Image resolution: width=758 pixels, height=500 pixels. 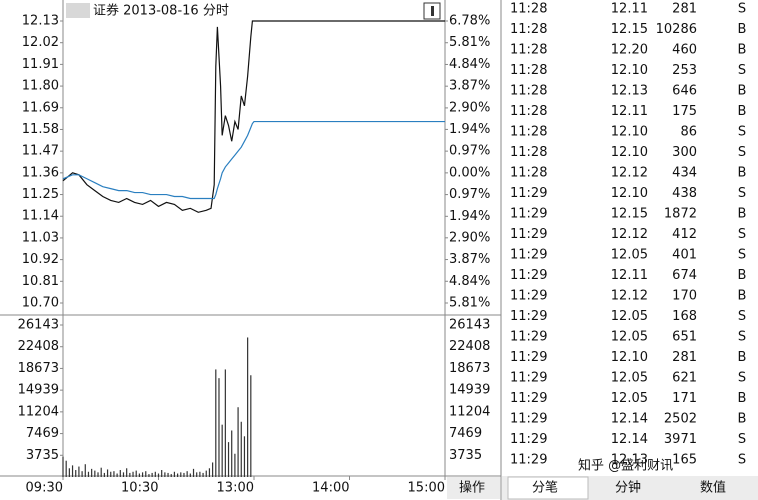 What do you see at coordinates (38, 325) in the screenshot?
I see `y-tick-label: 26143` at bounding box center [38, 325].